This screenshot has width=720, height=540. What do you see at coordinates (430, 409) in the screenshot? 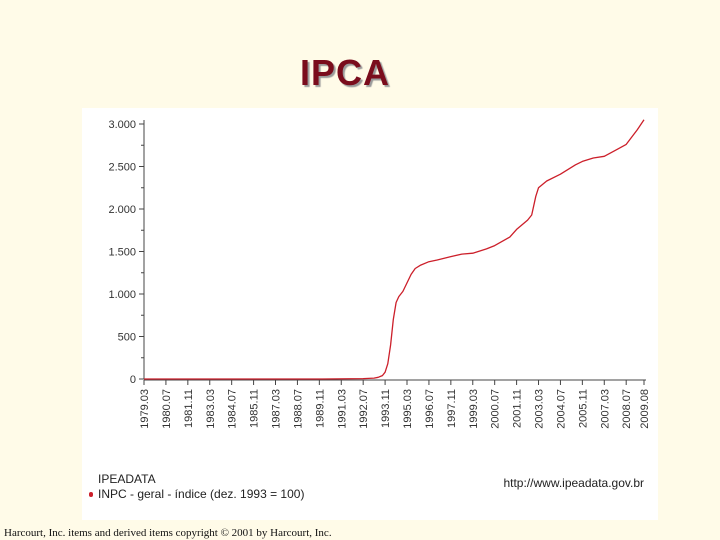
I see `x-tick-label: 1996.07` at bounding box center [430, 409].